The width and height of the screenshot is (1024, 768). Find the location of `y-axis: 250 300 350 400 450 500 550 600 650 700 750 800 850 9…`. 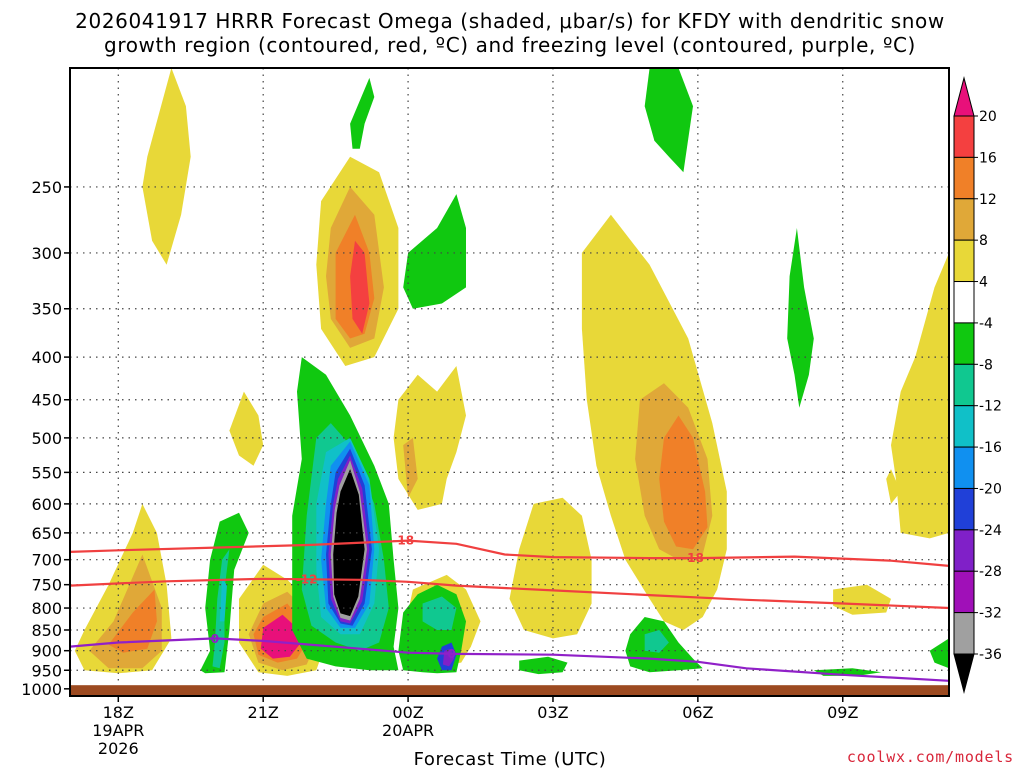

y-axis: 250 300 350 400 450 500 550 600 650 700 750 800 850 9… is located at coordinates (45, 438).